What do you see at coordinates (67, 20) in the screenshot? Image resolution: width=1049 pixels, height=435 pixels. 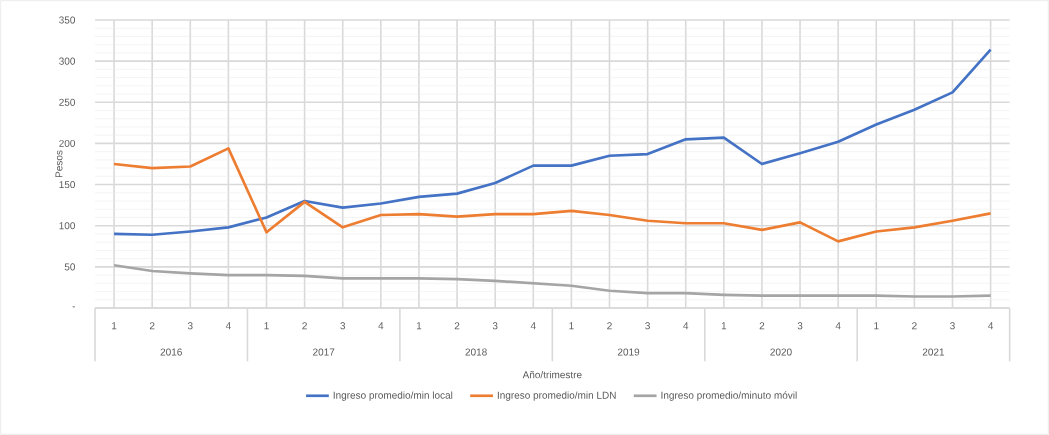 I see `y-tick-label: 350` at bounding box center [67, 20].